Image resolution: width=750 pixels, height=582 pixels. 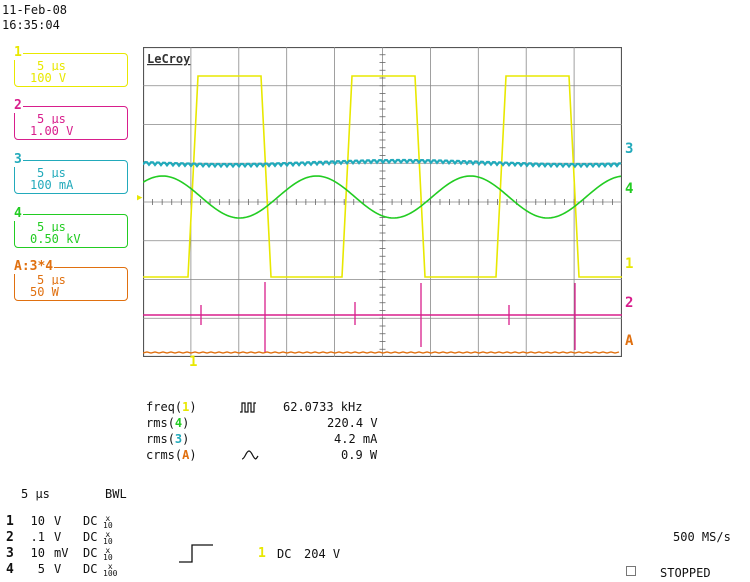 I want to click on trigger-position-marker: 1, so click(x=193, y=362).